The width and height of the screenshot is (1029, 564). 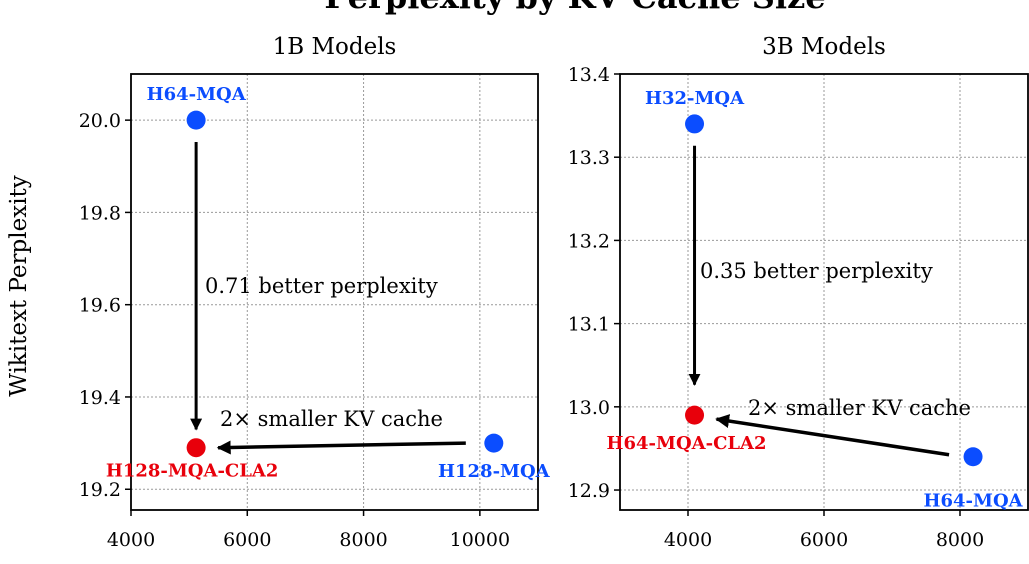 What do you see at coordinates (695, 124) in the screenshot?
I see `data-point-h32-mqa` at bounding box center [695, 124].